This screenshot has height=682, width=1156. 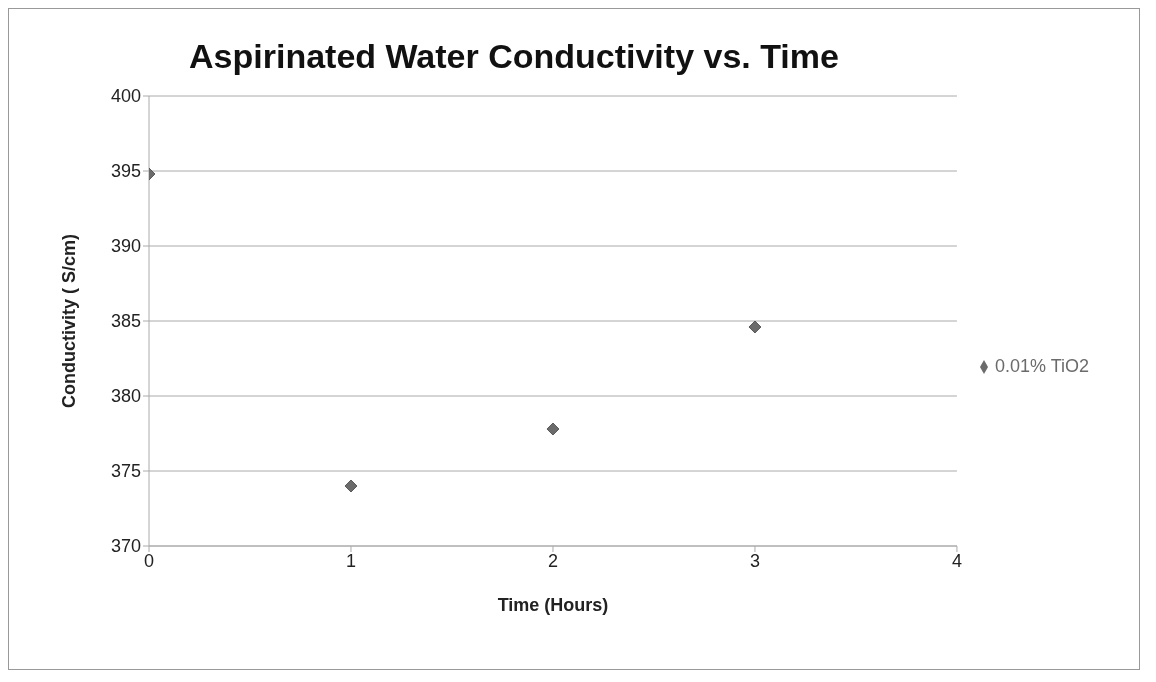 What do you see at coordinates (69, 321) in the screenshot?
I see `y-axis-title: Conductivity ( S/cm)` at bounding box center [69, 321].